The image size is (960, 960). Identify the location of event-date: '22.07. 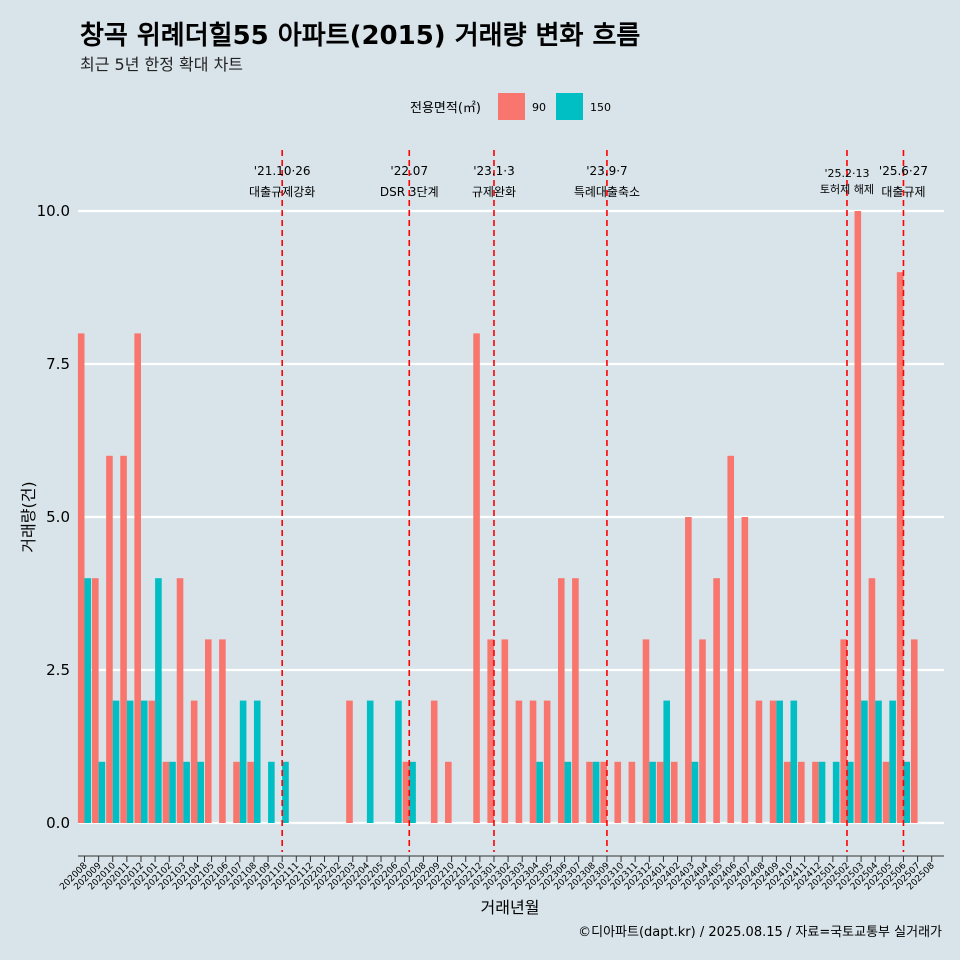
(409, 171).